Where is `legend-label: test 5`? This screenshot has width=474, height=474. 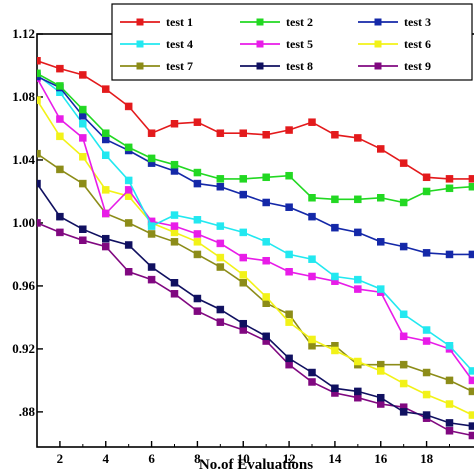
legend-label: test 5 is located at coordinates (299, 44).